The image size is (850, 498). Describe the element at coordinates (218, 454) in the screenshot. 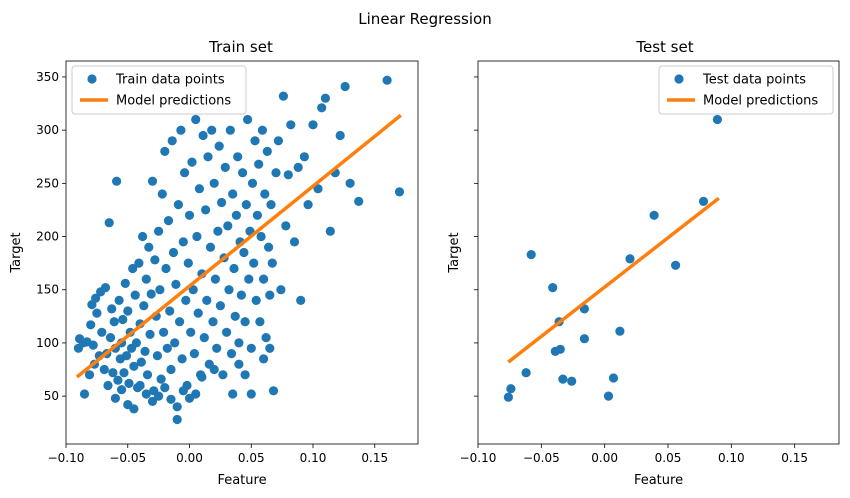

I see `train-x-ticks: −0.10 −0.05 0.00 0.05 0.10 0.15` at that location.